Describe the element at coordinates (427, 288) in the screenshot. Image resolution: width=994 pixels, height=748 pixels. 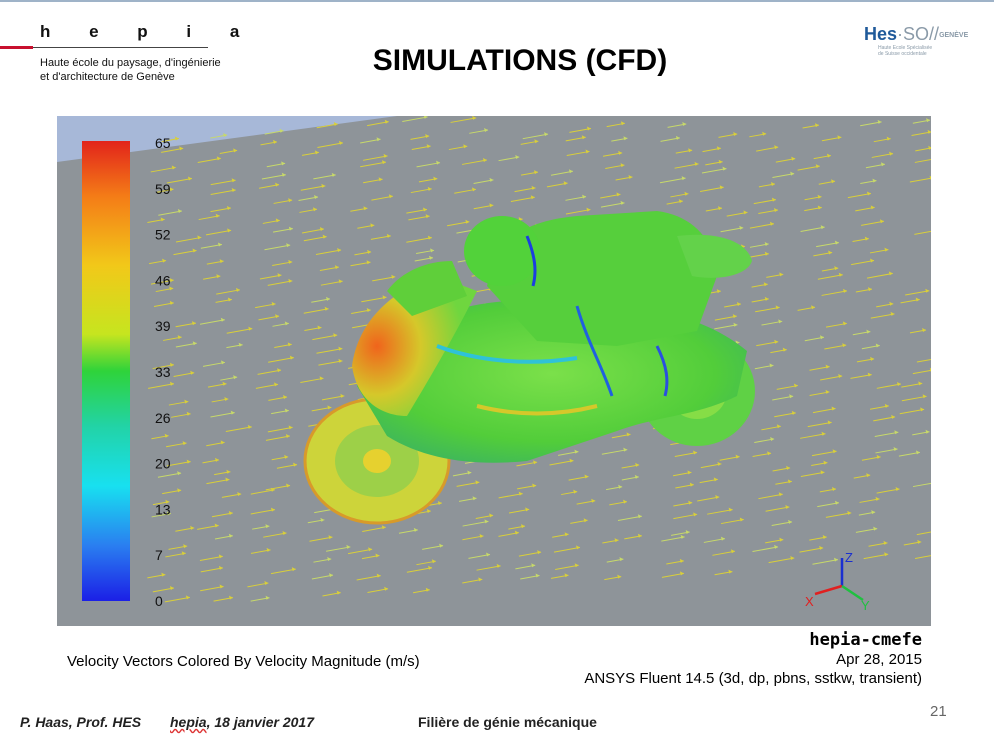
I see `windscreen` at that location.